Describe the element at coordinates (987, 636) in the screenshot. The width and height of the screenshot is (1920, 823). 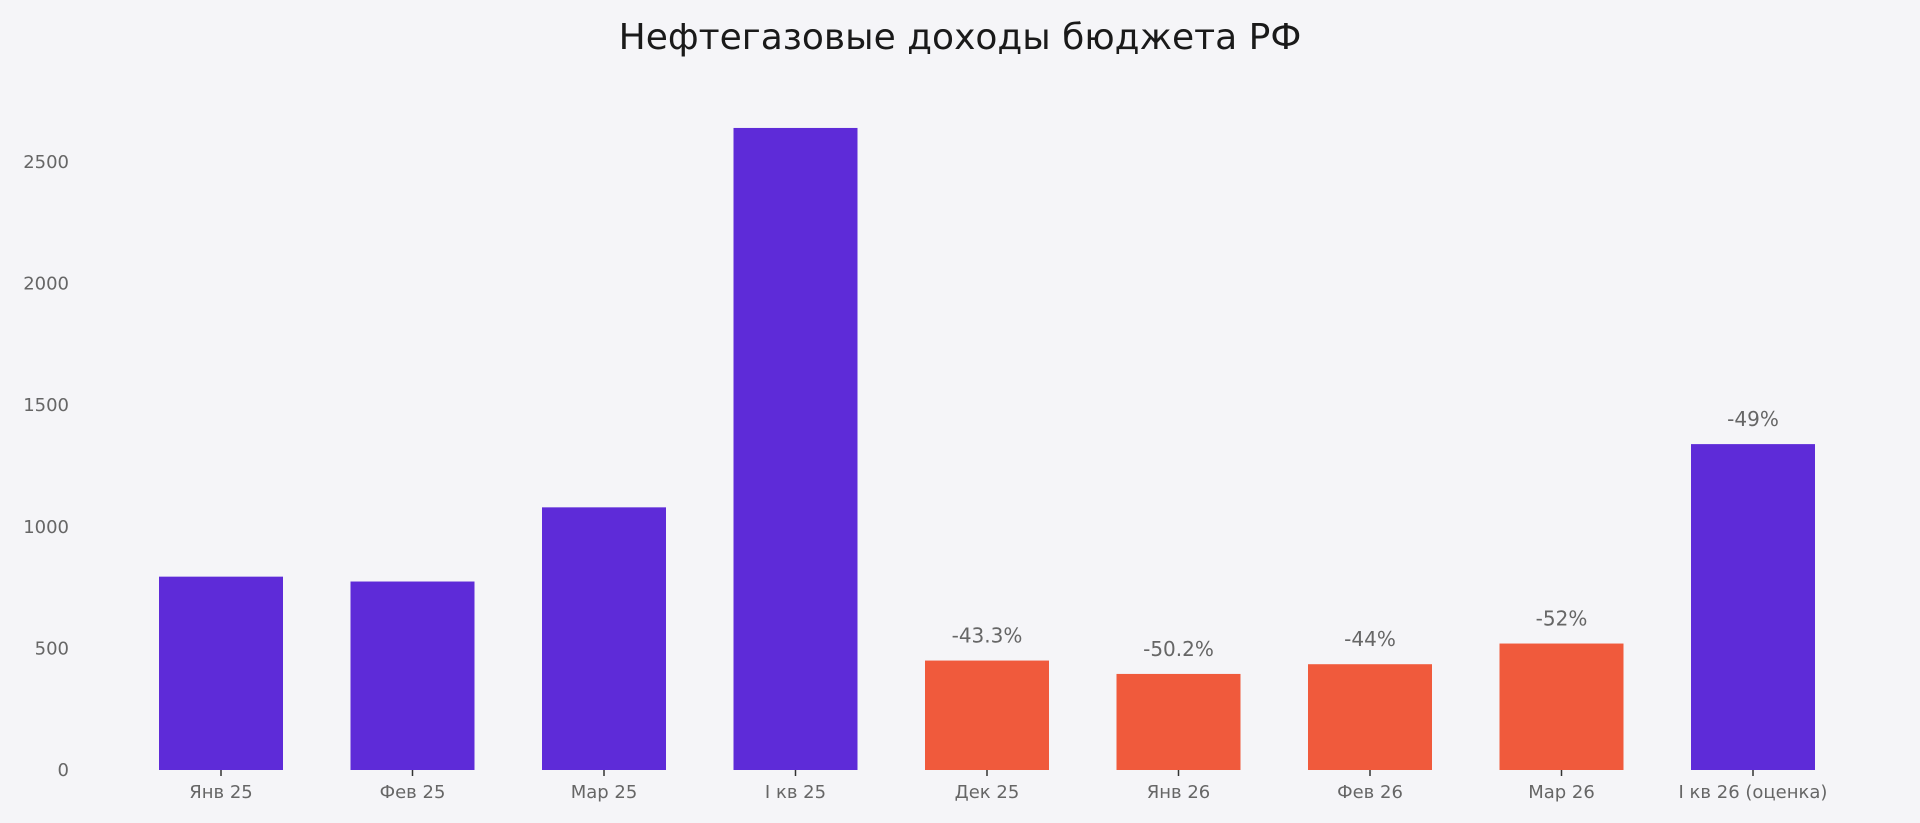
I see `data-label: -43.3%` at that location.